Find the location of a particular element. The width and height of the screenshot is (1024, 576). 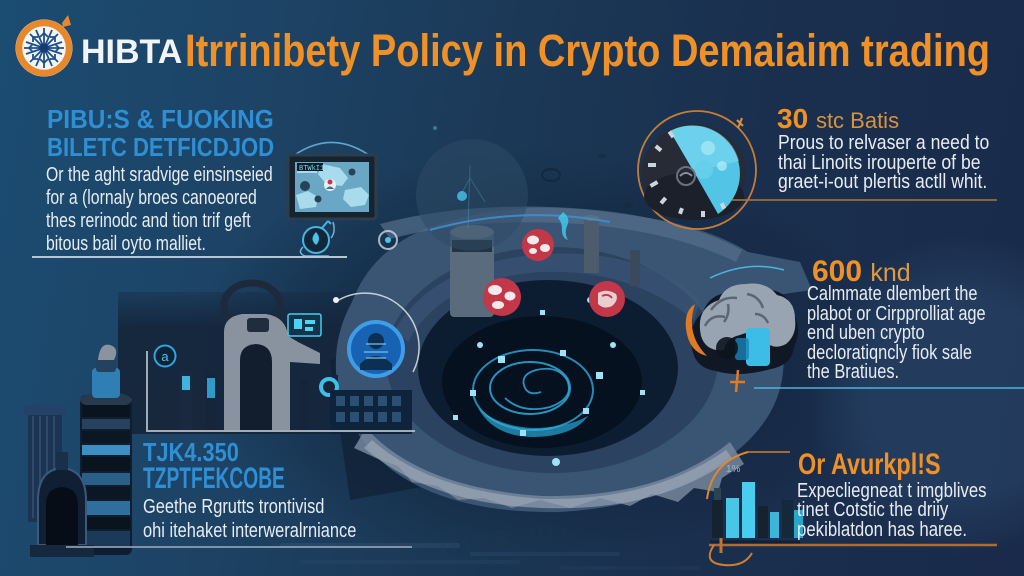

svg-text: 1% is located at coordinates (733, 469).